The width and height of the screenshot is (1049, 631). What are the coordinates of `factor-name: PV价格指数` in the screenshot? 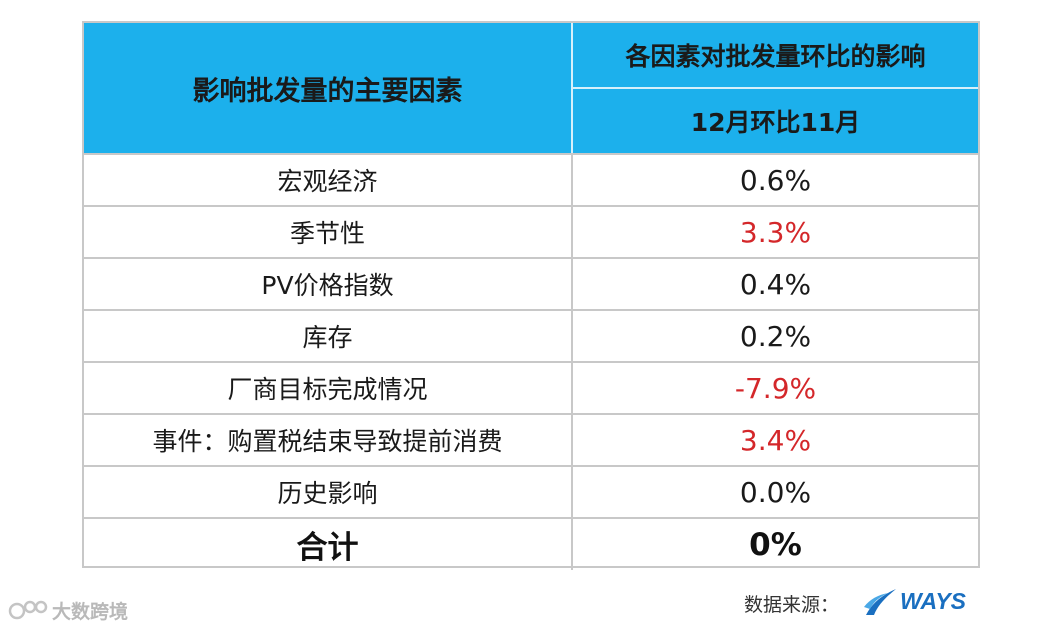 It's located at (327, 285).